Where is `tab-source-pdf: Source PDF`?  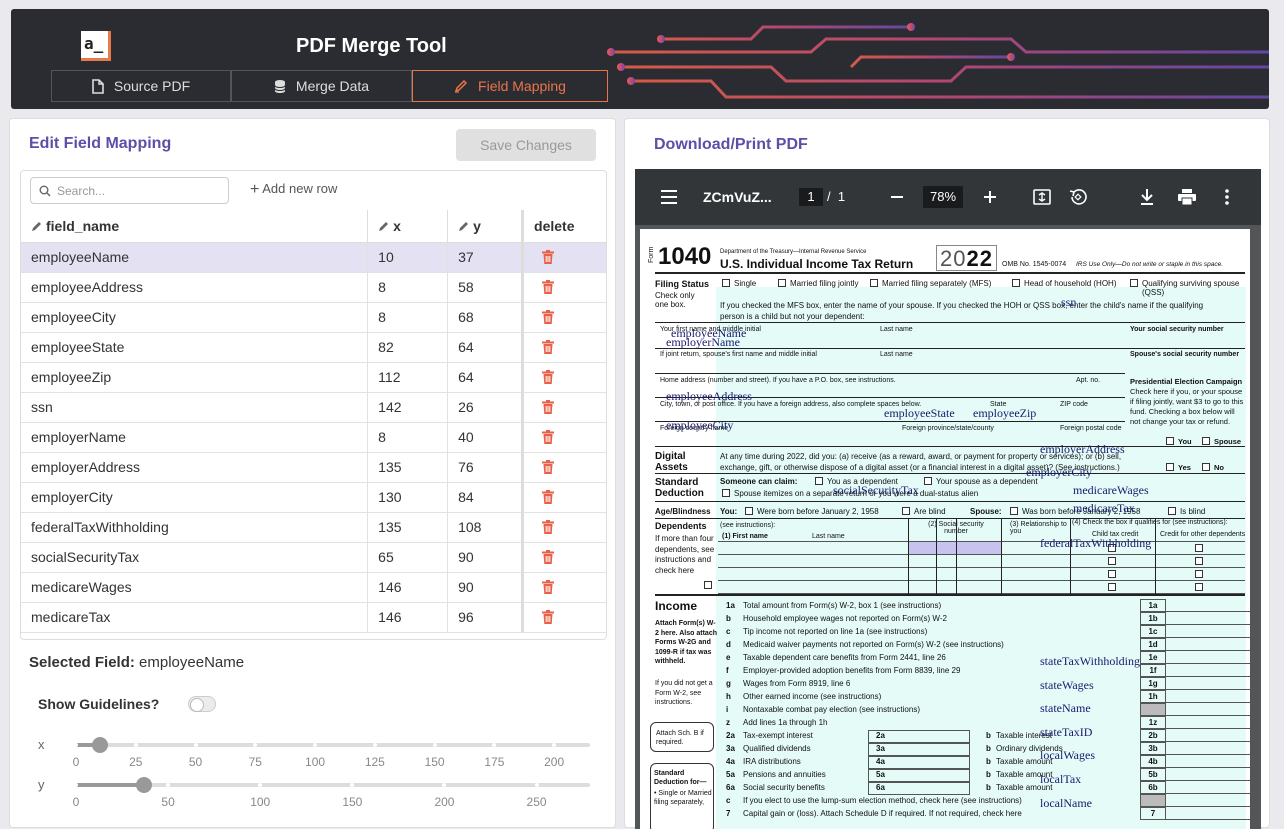
tab-source-pdf: Source PDF is located at coordinates (141, 86).